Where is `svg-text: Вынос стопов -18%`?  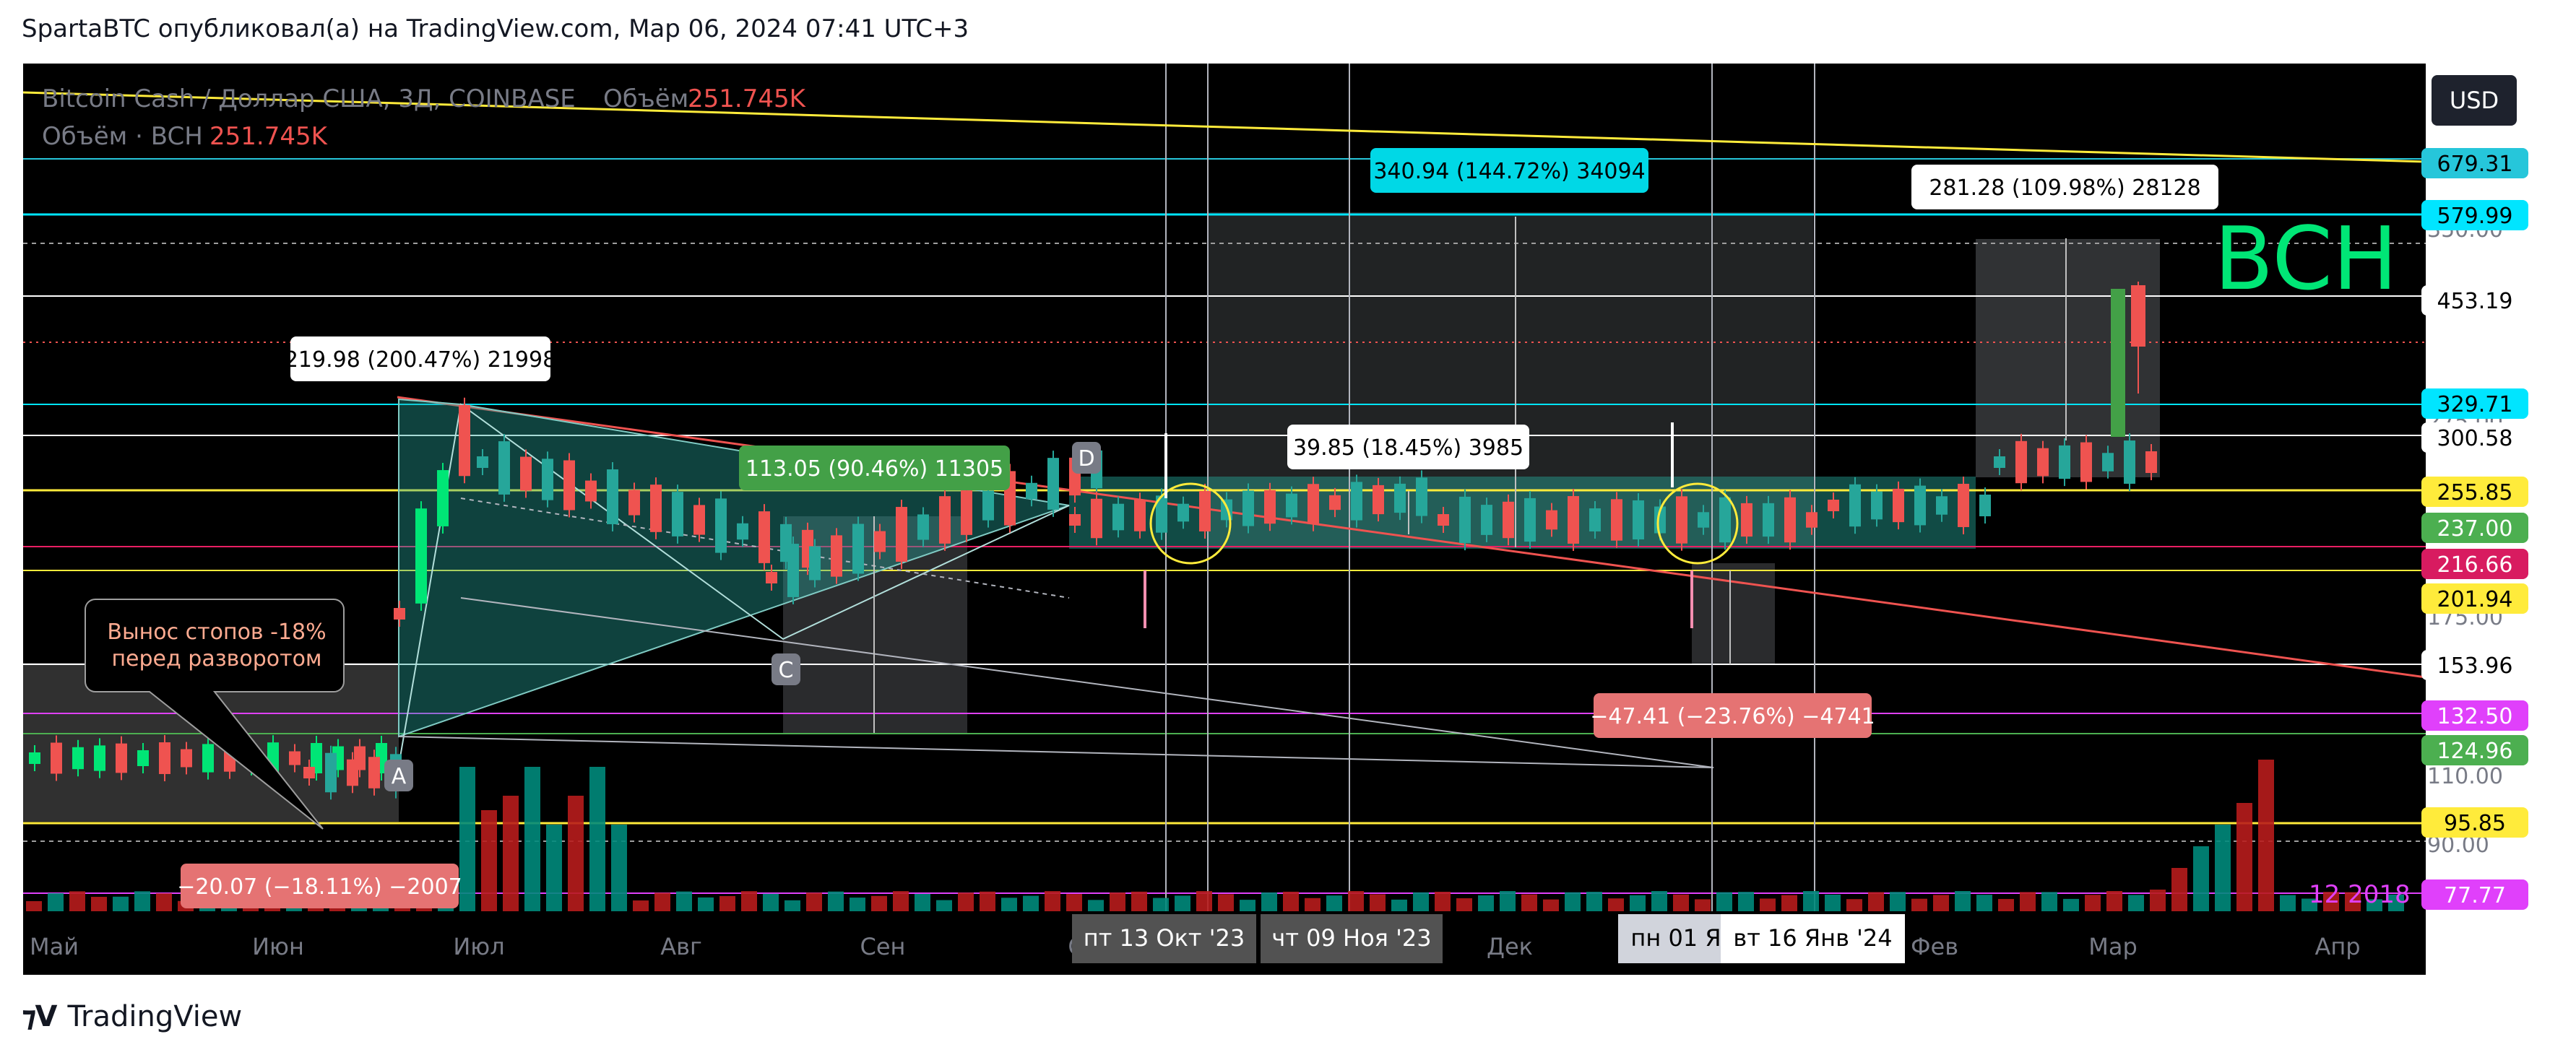
svg-text: Вынос стопов -18% is located at coordinates (216, 632).